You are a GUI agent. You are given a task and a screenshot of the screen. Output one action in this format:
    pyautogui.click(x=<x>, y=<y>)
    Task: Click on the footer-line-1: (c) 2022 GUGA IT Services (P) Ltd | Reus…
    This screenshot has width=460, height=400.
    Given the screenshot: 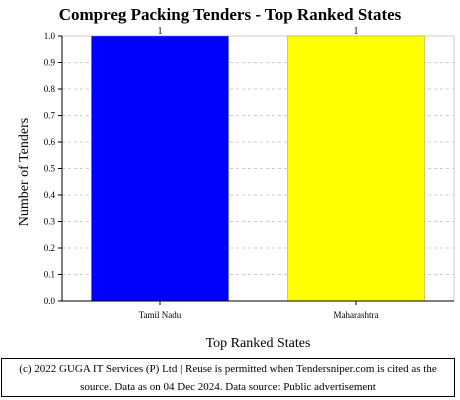 What is the action you would take?
    pyautogui.click(x=228, y=369)
    